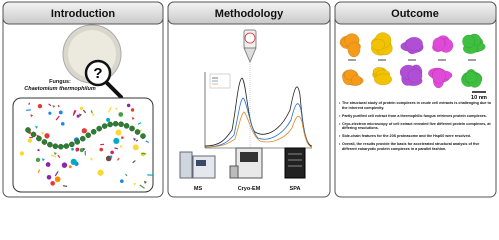  I want to click on magnifier, so click(98, 73).